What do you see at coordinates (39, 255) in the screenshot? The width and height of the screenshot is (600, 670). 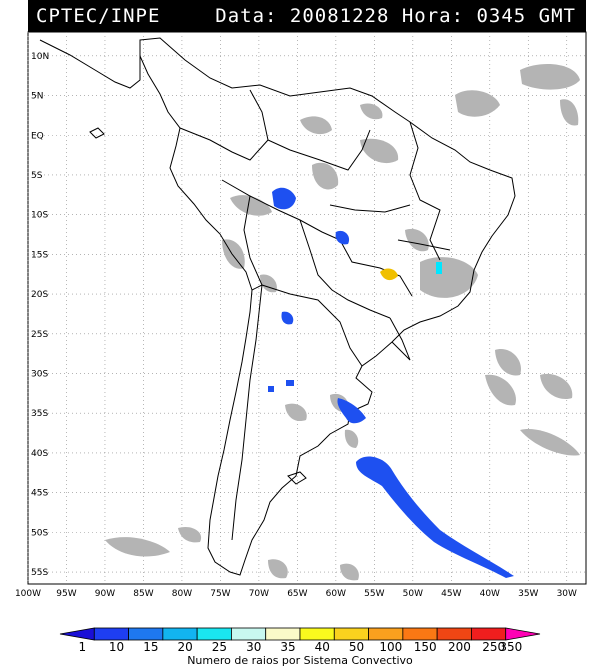 I see `lat-tick-label: 15S` at bounding box center [39, 255].